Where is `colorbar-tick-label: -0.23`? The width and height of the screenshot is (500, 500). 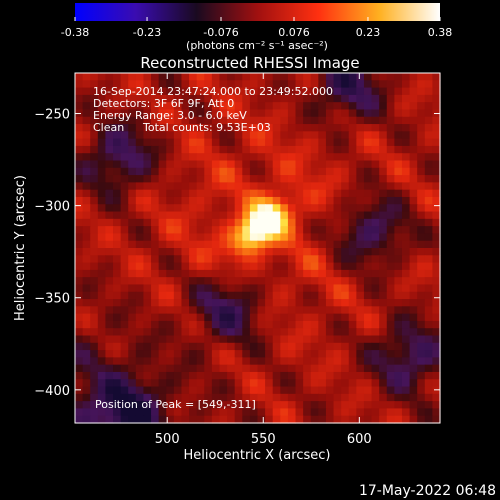
colorbar-tick-label: -0.23 is located at coordinates (147, 32).